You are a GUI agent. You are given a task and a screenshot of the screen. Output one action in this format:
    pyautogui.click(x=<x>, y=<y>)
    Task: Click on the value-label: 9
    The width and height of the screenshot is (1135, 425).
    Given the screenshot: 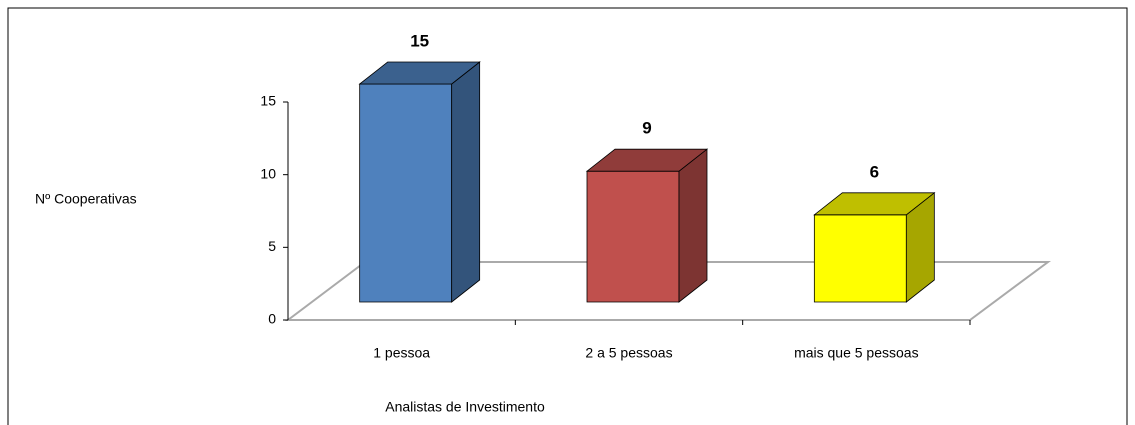 What is the action you would take?
    pyautogui.click(x=646, y=128)
    